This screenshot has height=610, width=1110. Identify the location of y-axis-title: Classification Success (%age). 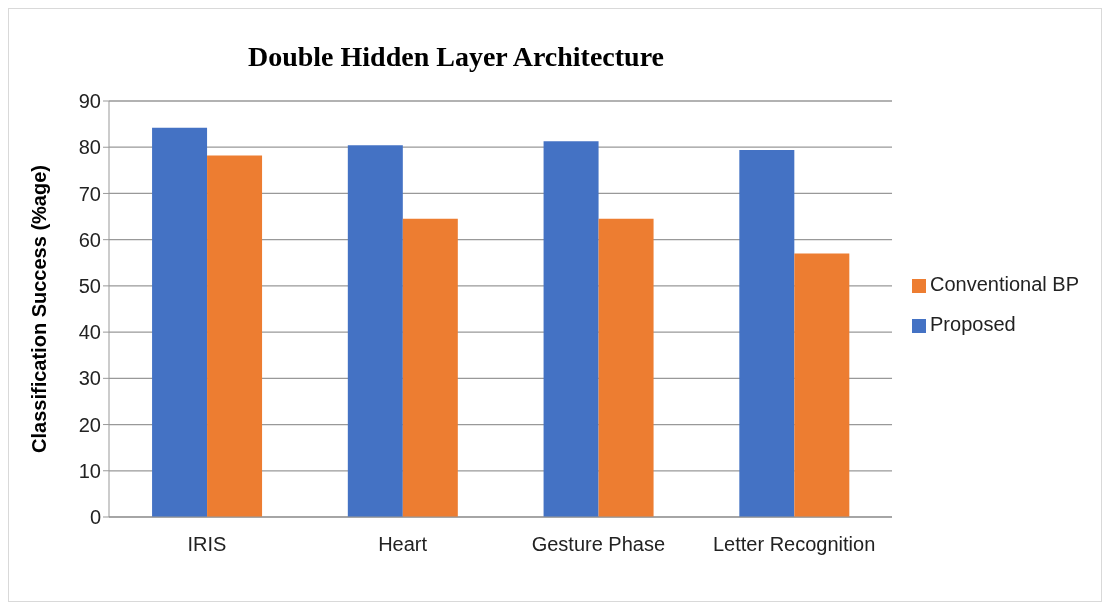
(39, 309).